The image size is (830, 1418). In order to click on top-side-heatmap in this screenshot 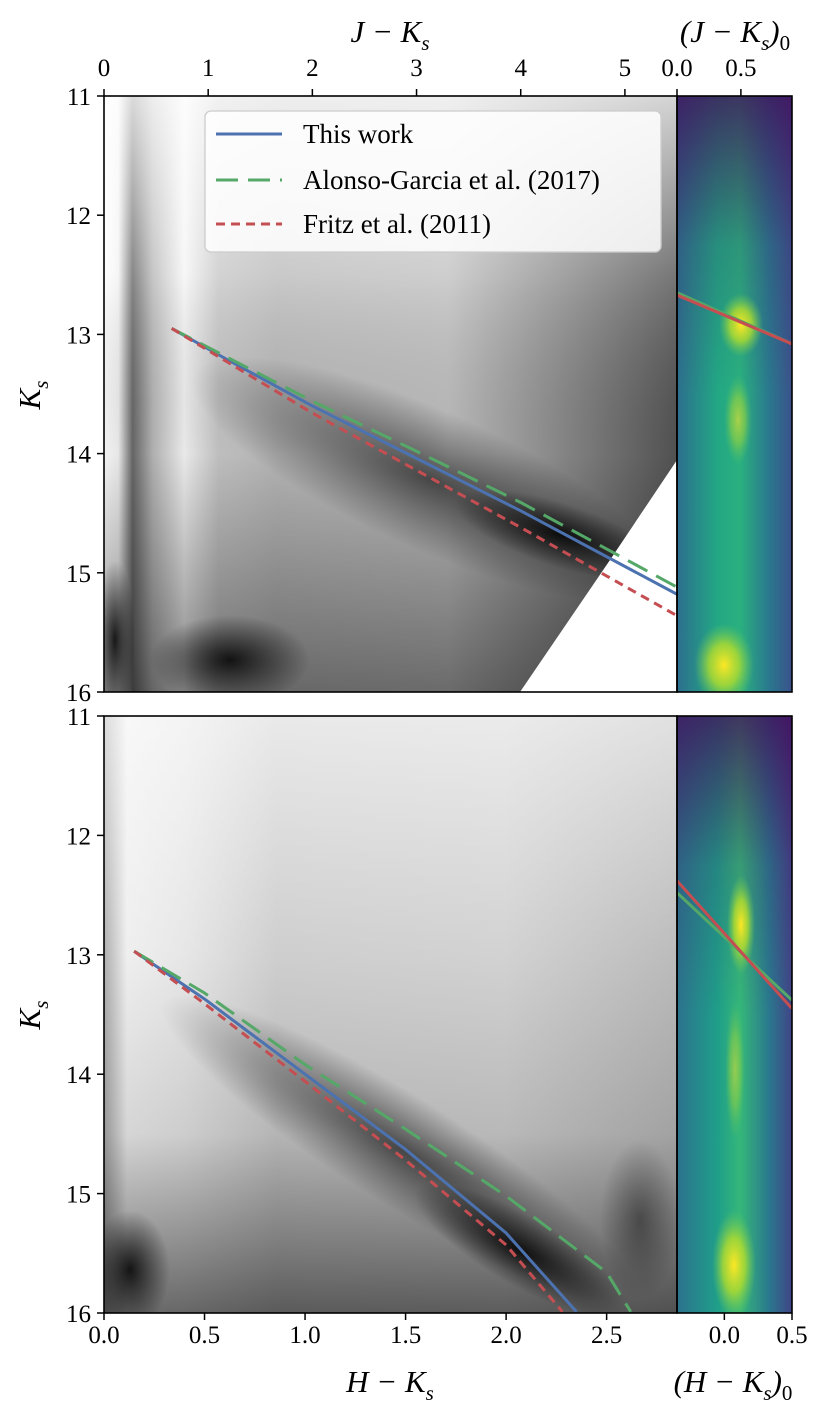, I will do `click(734, 394)`.